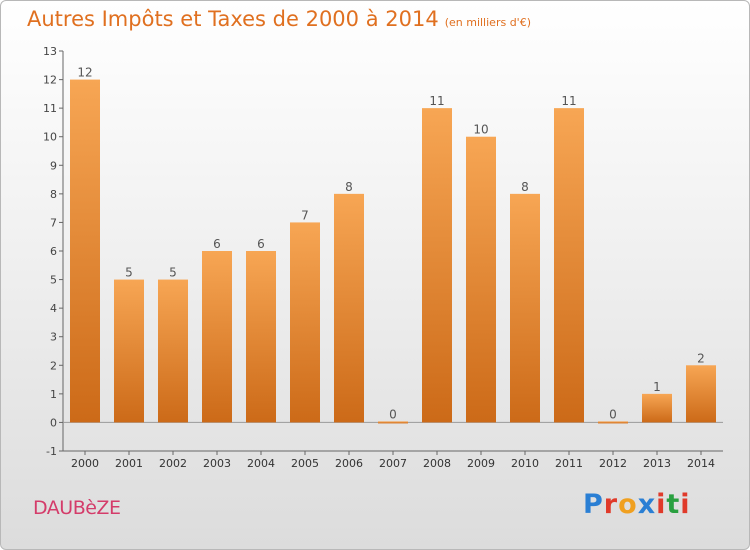 The width and height of the screenshot is (750, 550). I want to click on y-tick-label: 13, so click(50, 51).